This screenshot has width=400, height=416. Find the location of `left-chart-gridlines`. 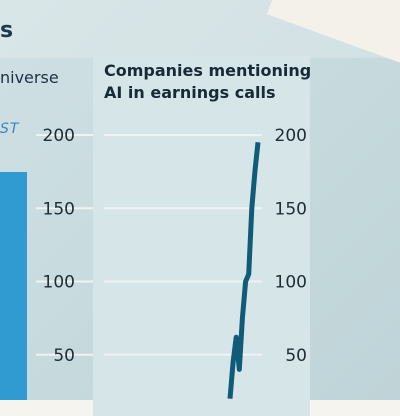

left-chart-gridlines is located at coordinates (64, 245).